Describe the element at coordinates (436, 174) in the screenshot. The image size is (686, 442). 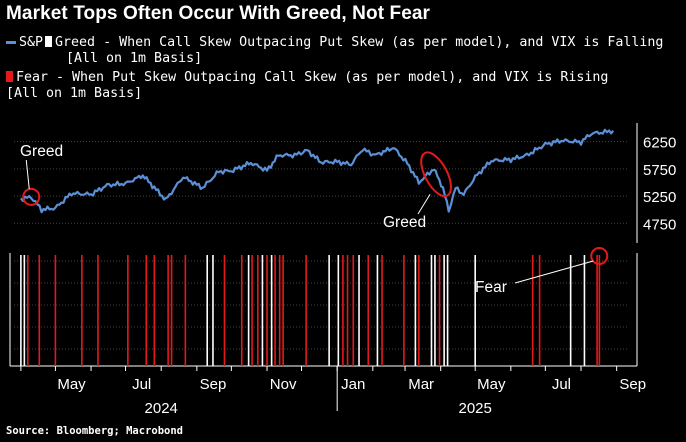
I see `greed-annotation-ellipse` at that location.